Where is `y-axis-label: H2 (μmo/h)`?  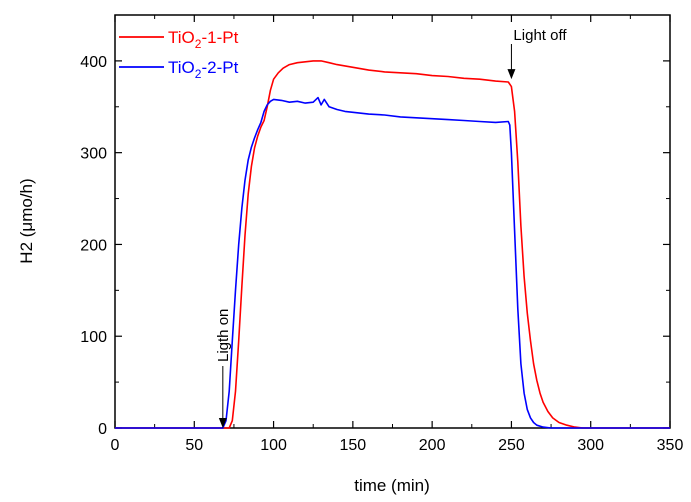 y-axis-label: H2 (μmo/h) is located at coordinates (26, 220).